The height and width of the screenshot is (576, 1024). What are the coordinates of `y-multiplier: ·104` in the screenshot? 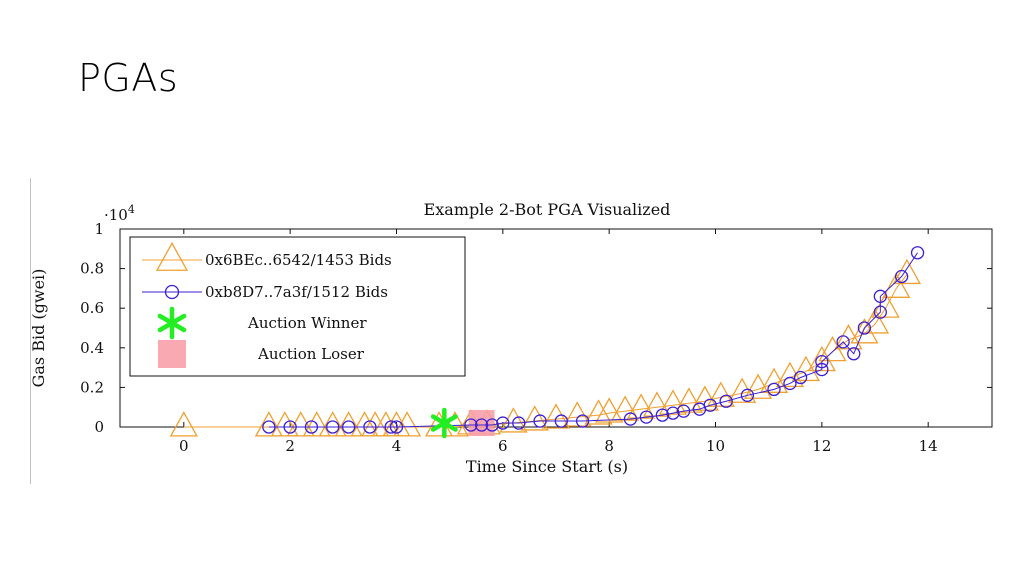 It's located at (119, 213).